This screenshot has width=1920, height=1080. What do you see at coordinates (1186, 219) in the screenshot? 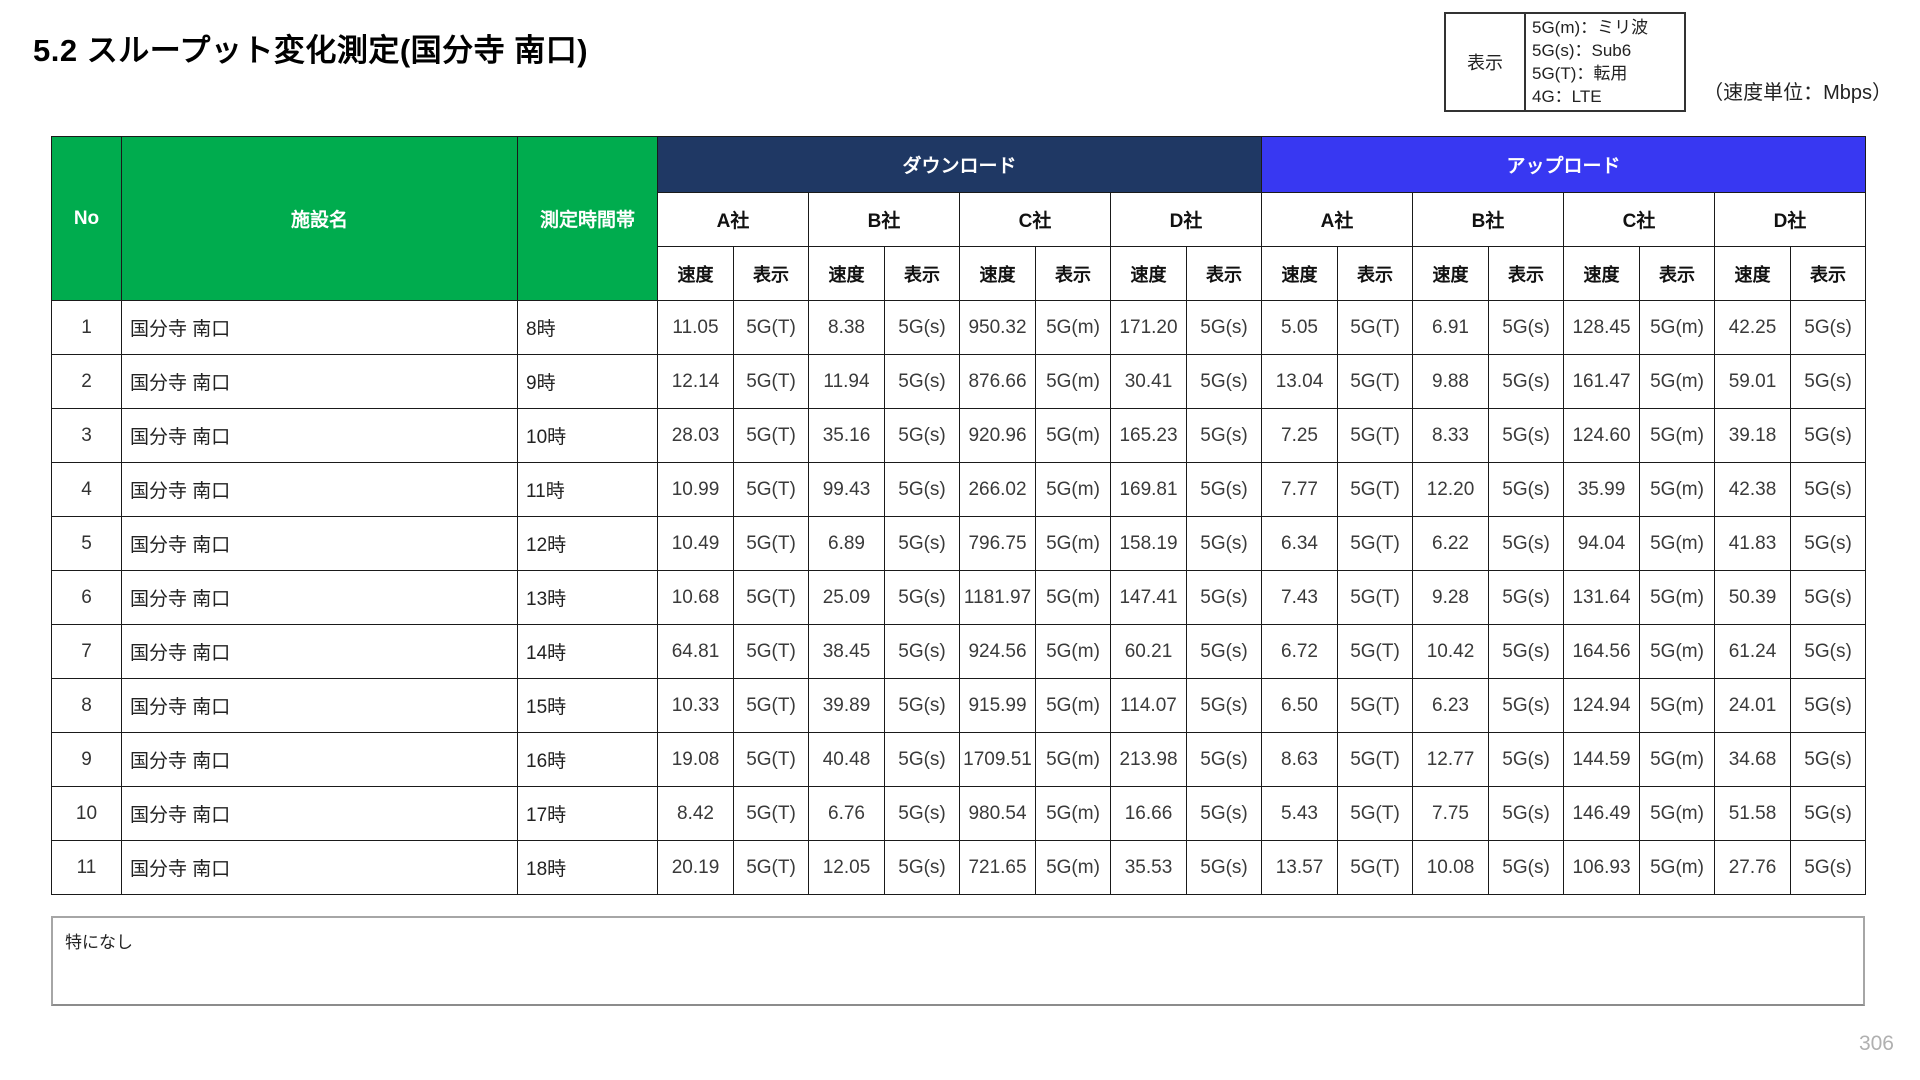
I see `header-download-company-d: D社` at bounding box center [1186, 219].